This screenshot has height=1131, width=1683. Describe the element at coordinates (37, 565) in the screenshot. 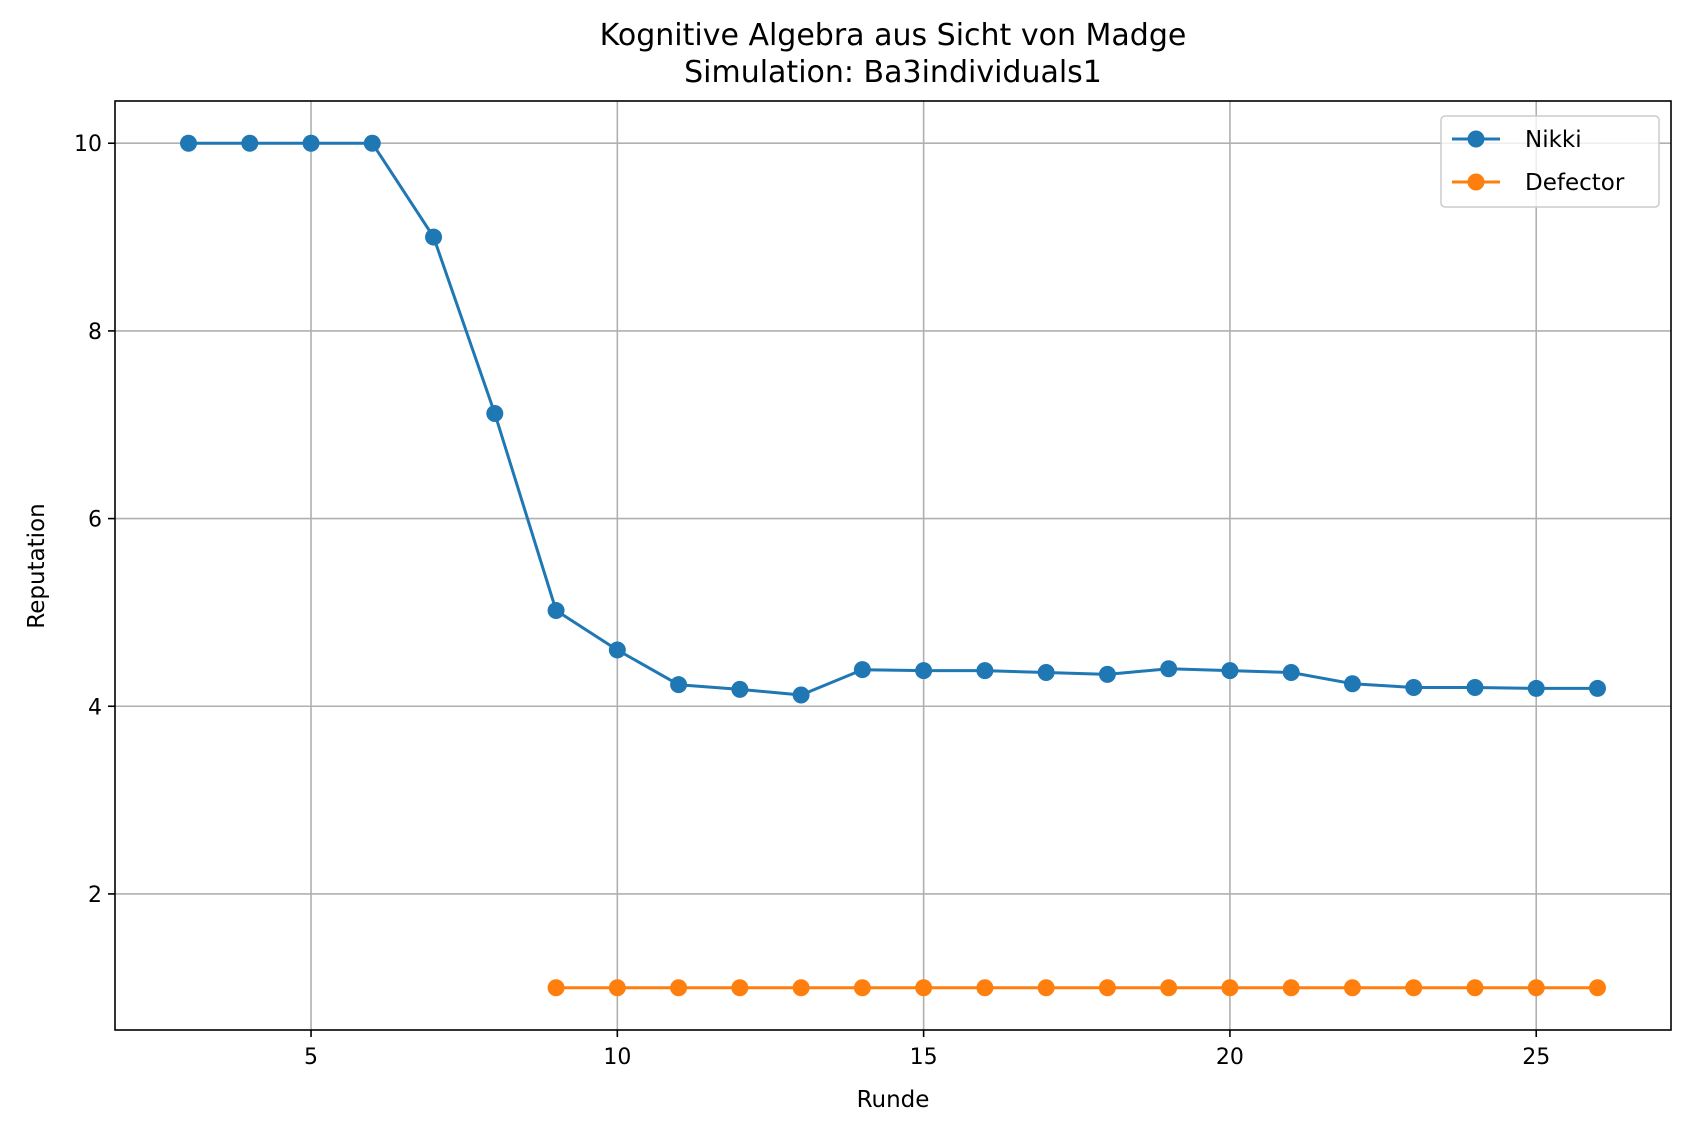

I see `y-axis-label: Reputation` at that location.